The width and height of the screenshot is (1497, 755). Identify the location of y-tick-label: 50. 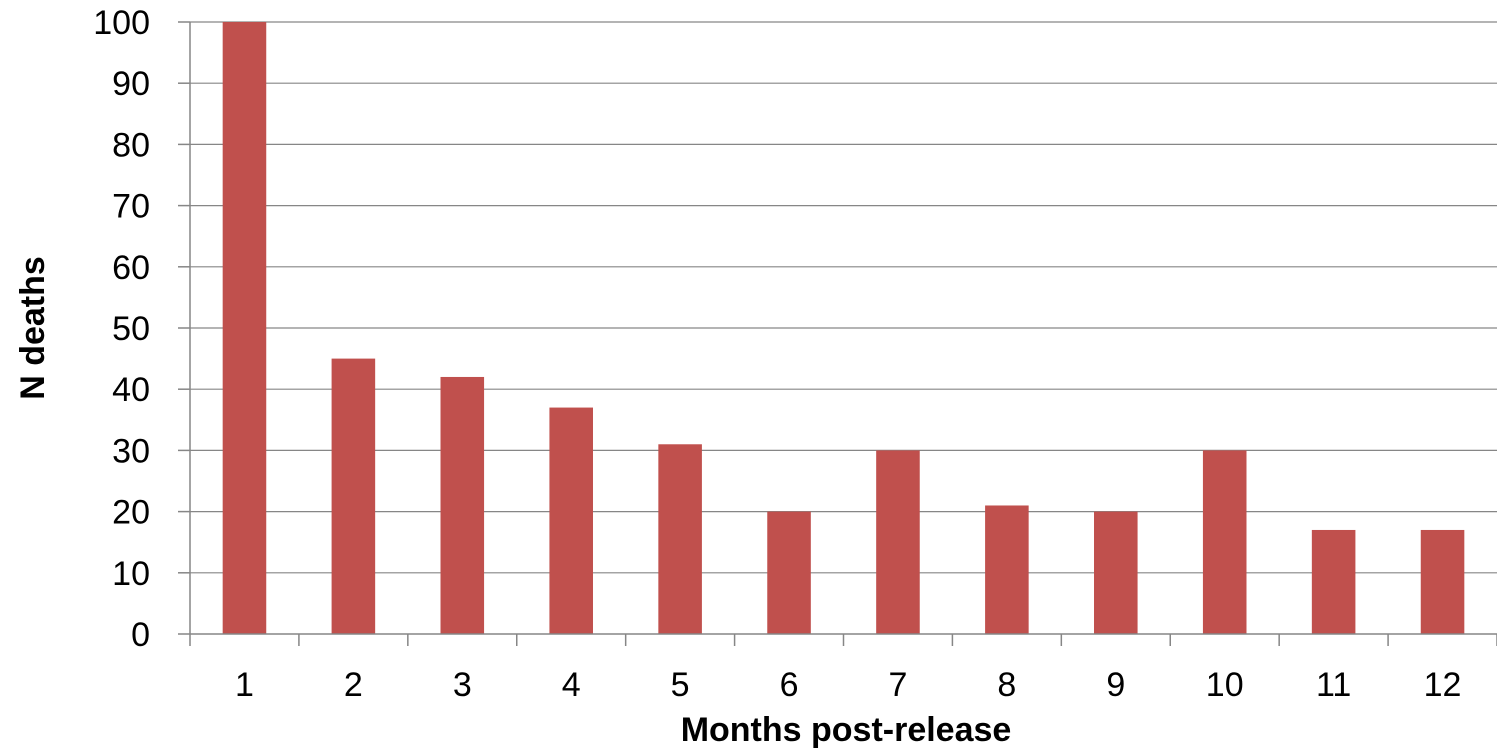
(131, 329).